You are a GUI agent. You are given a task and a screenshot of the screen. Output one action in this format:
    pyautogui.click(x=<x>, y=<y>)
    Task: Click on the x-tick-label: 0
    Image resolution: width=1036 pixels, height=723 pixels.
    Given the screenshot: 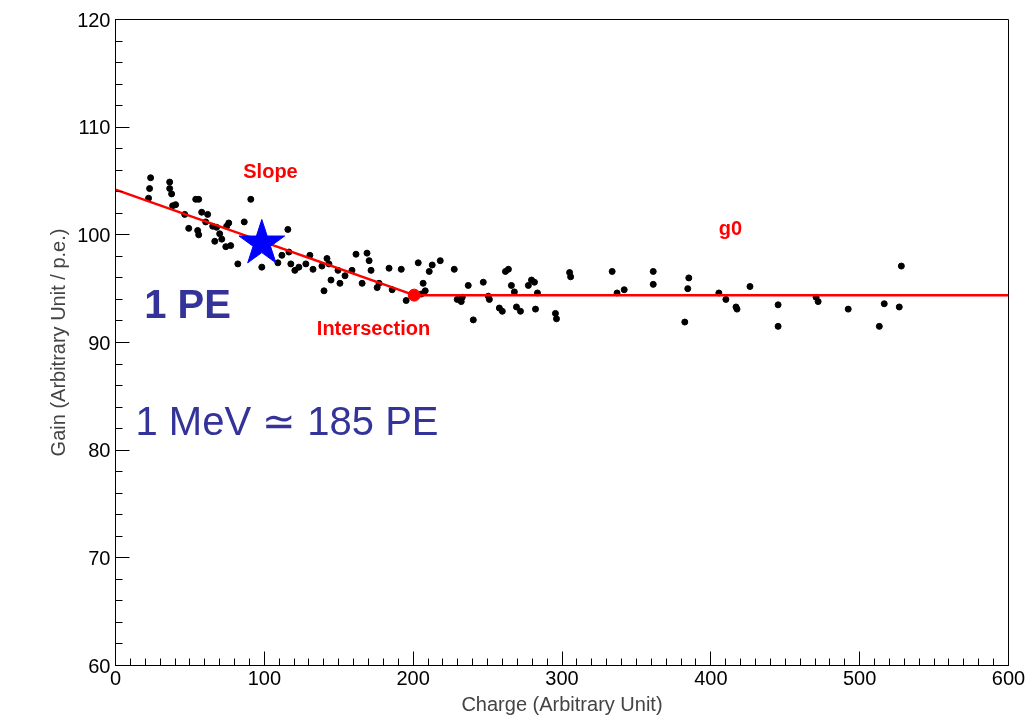 What is the action you would take?
    pyautogui.click(x=115, y=677)
    